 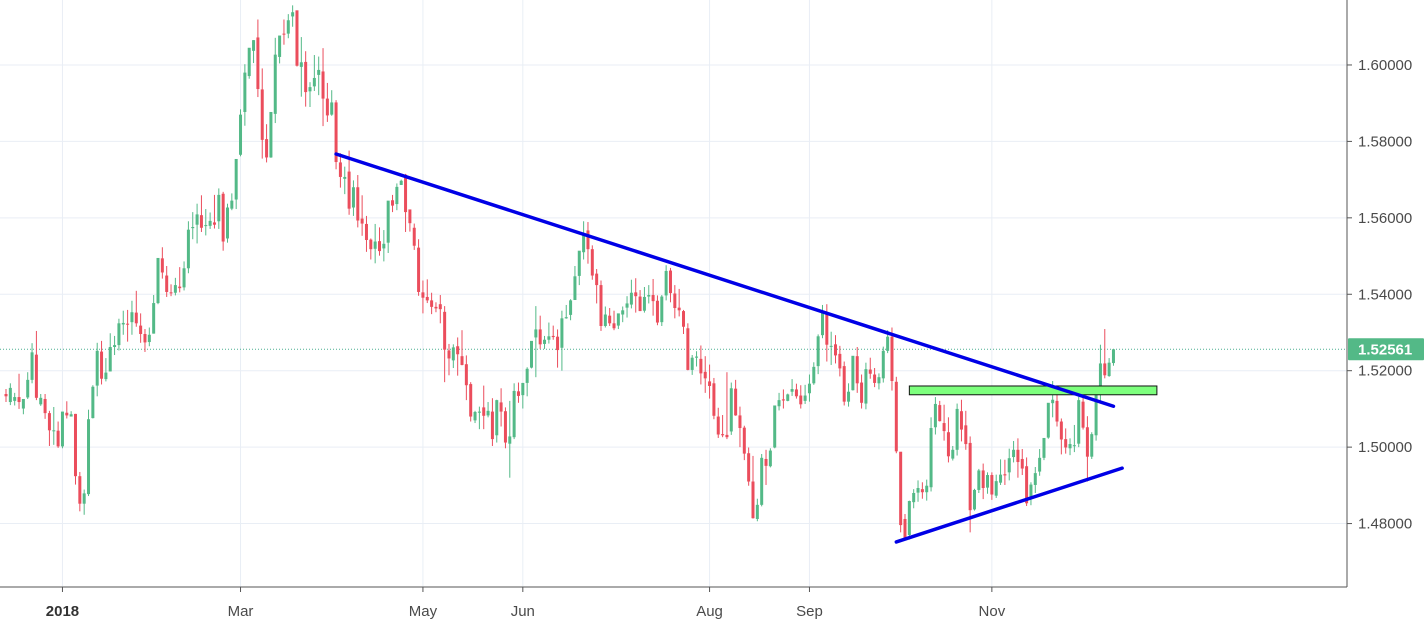 I want to click on x-tick-label: Jun, so click(x=523, y=611).